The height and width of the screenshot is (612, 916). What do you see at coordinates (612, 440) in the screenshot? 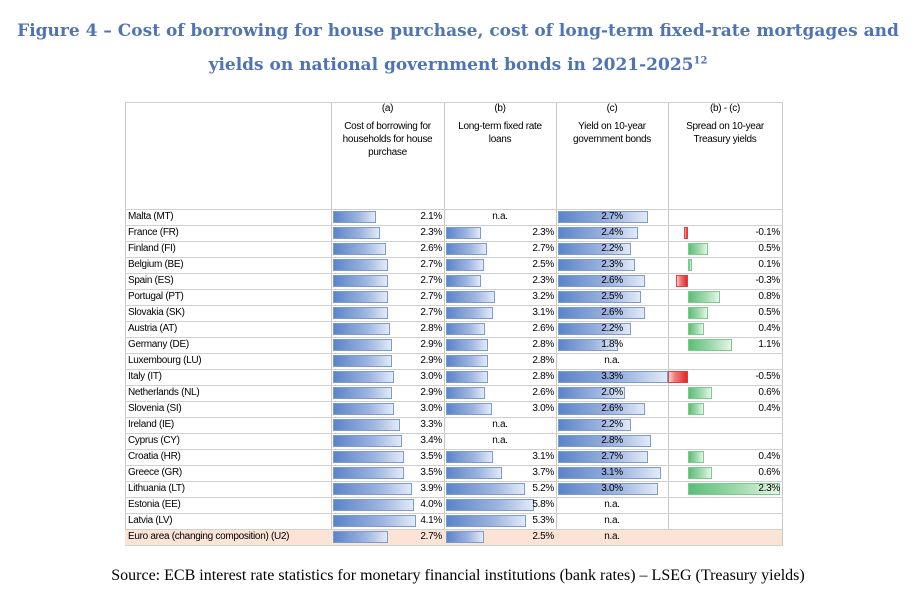
I see `value-government-bond-yield: 2.8%` at bounding box center [612, 440].